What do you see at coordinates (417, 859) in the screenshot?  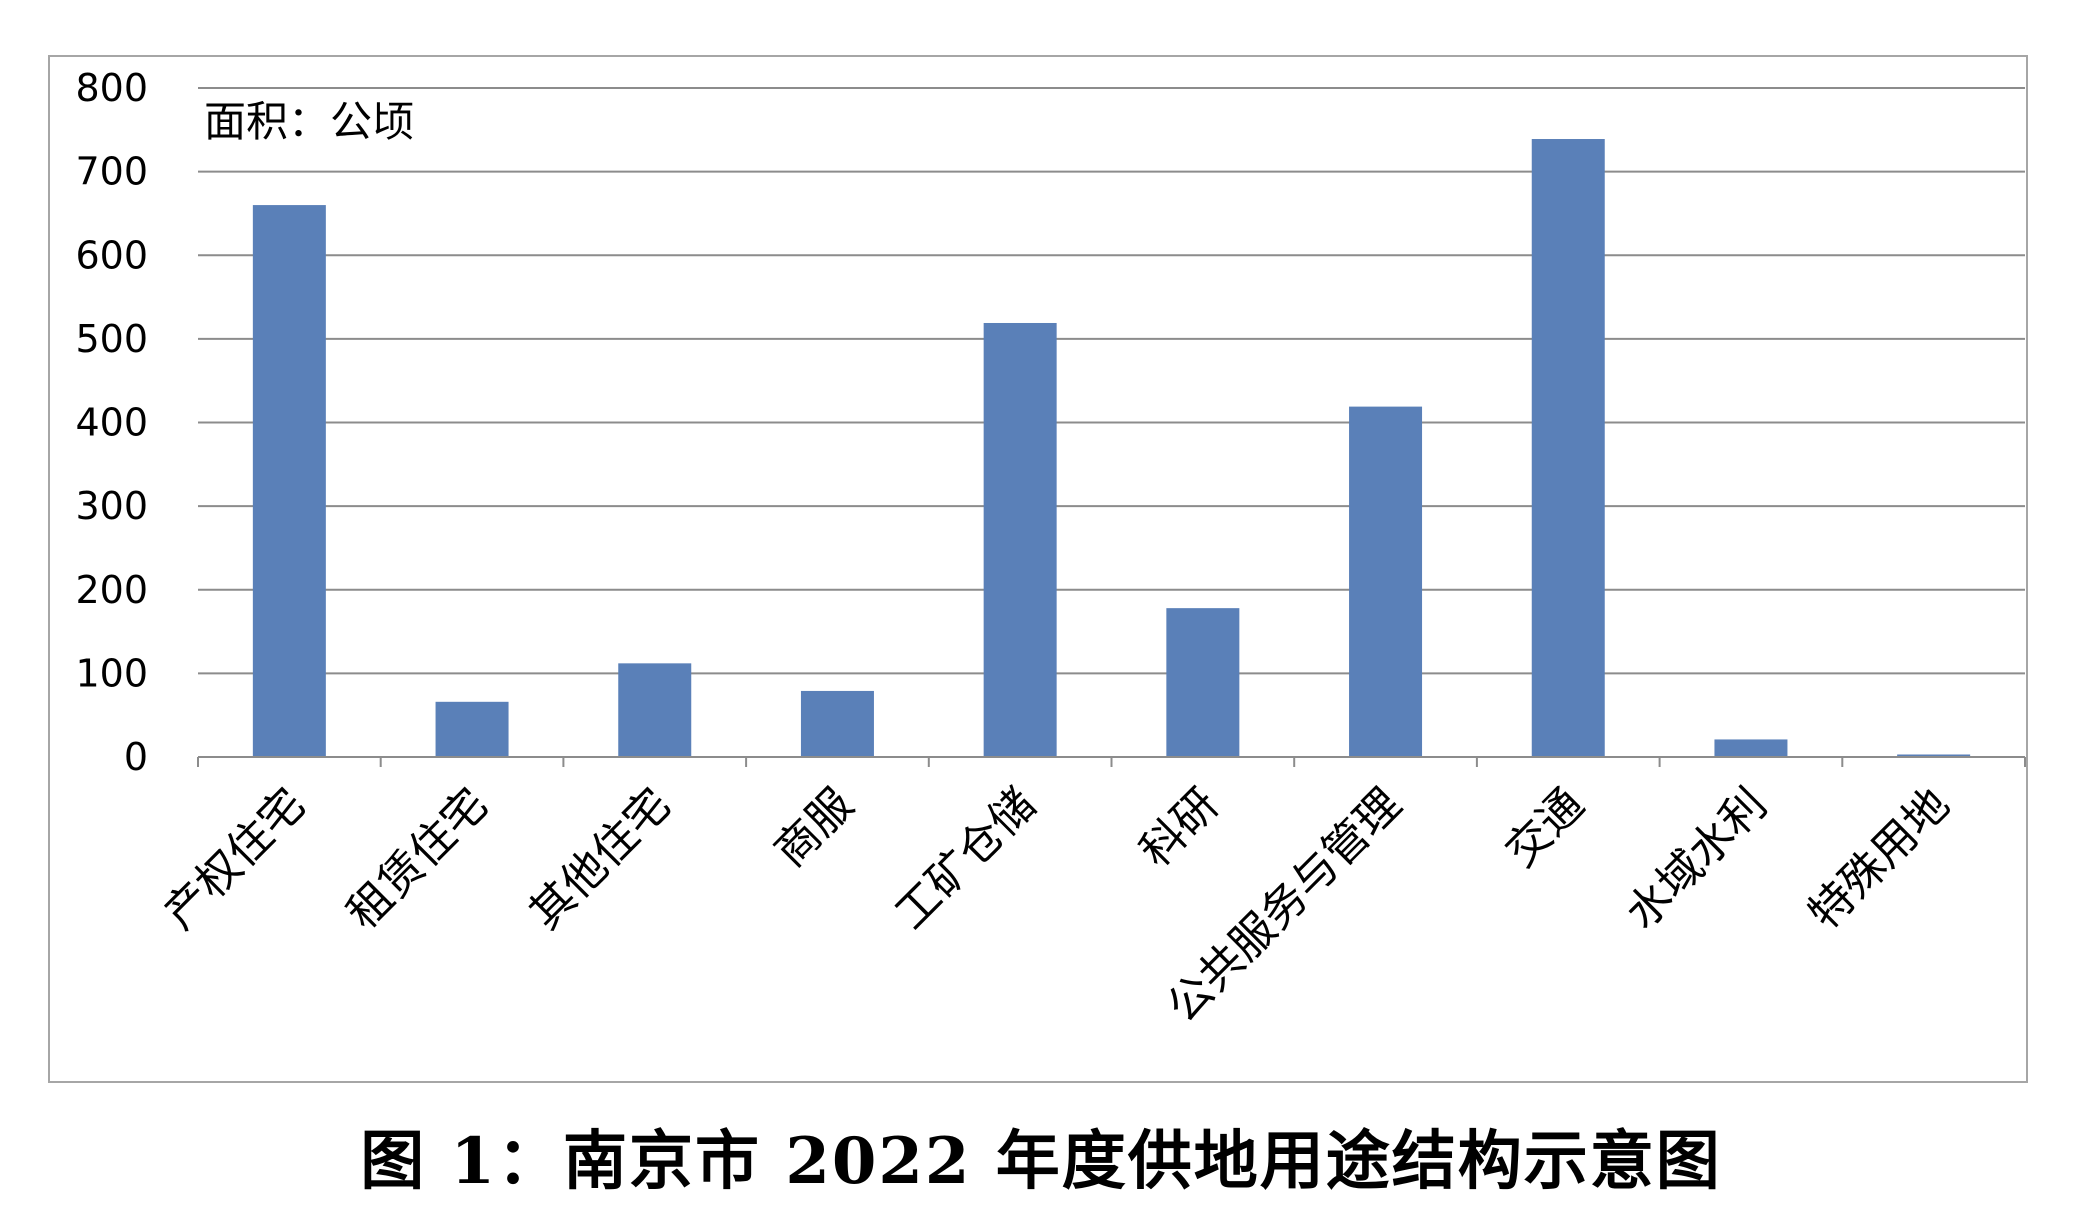 I see `x-category-label: 租赁住宅` at bounding box center [417, 859].